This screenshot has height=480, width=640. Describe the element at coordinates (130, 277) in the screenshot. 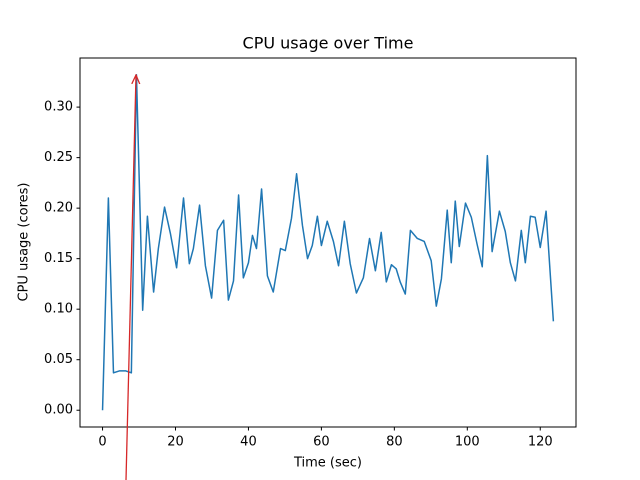

I see `annotation-arrow` at that location.